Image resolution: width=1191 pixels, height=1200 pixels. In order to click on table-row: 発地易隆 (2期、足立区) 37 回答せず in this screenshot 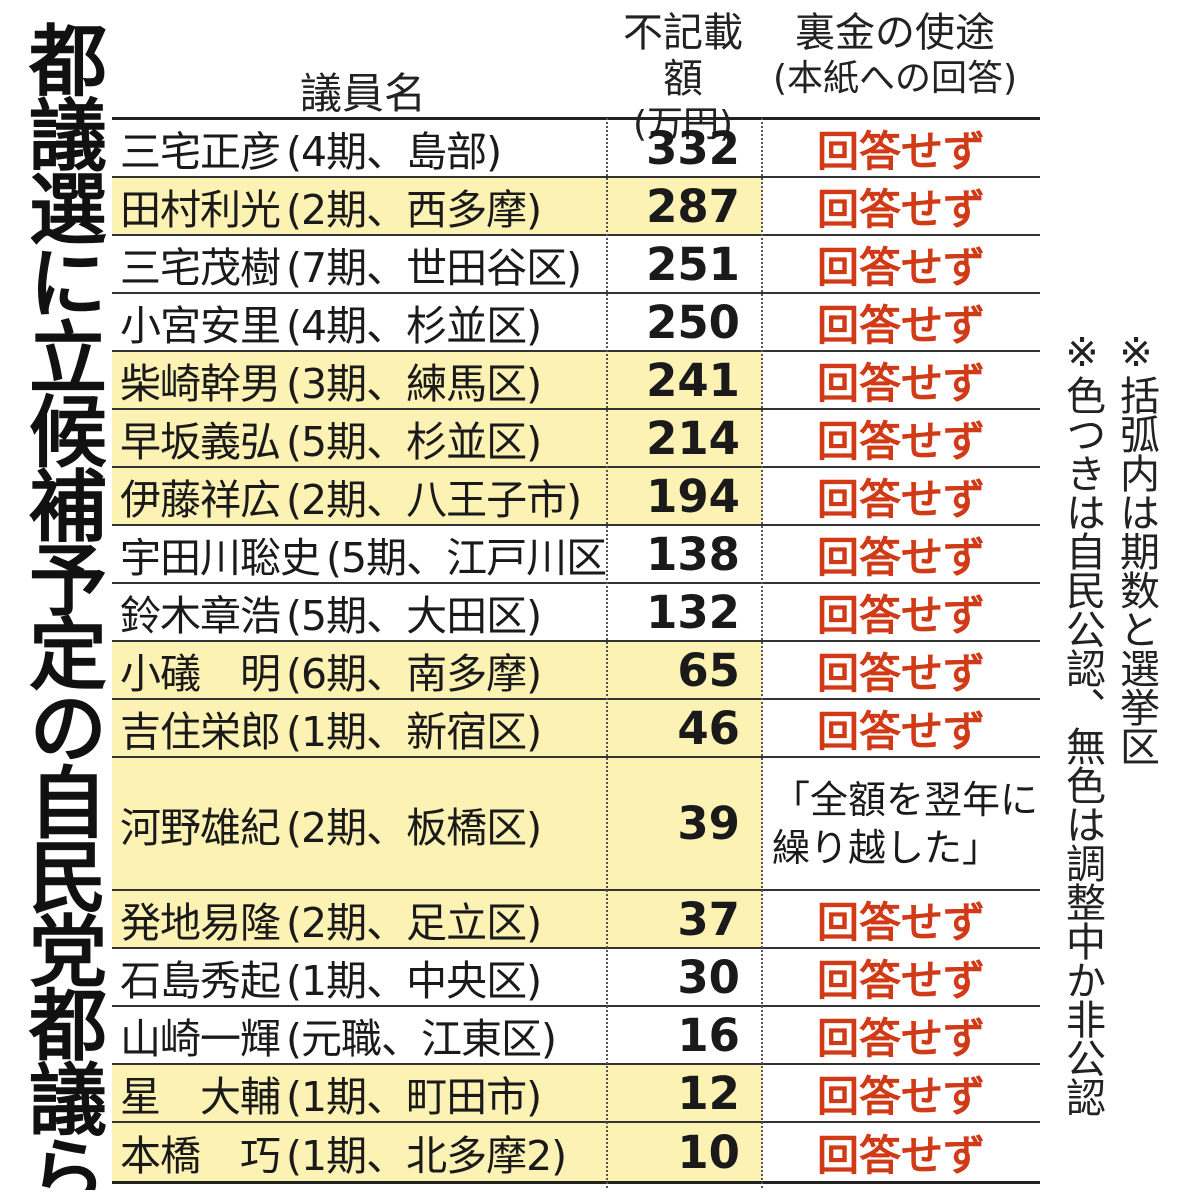, I will do `click(576, 920)`.